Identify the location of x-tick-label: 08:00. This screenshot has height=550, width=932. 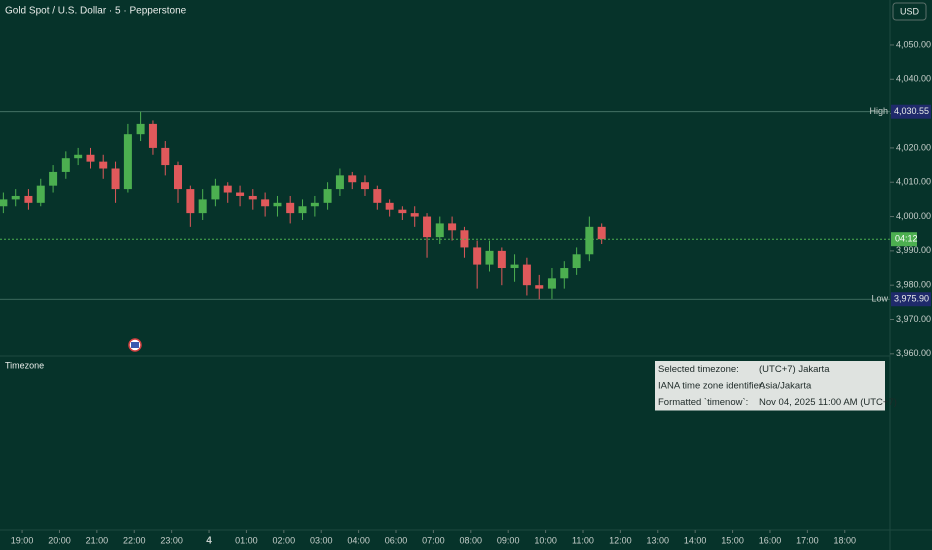
(471, 540).